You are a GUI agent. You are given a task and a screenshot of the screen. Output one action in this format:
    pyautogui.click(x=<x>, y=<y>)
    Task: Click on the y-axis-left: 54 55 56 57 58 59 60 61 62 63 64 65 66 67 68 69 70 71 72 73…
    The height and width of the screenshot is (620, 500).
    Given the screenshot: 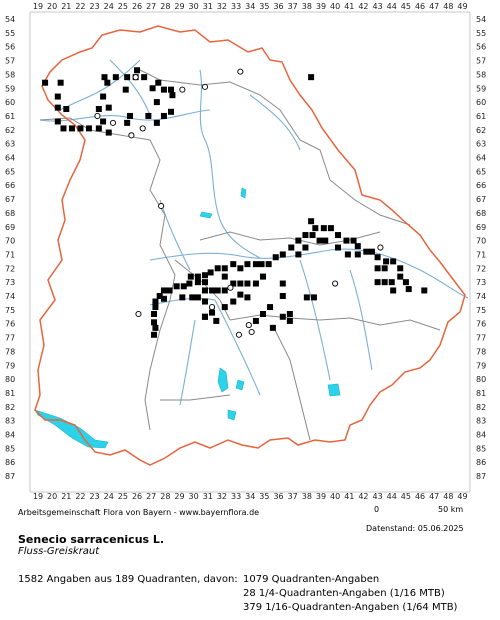 What is the action you would take?
    pyautogui.click(x=10, y=248)
    